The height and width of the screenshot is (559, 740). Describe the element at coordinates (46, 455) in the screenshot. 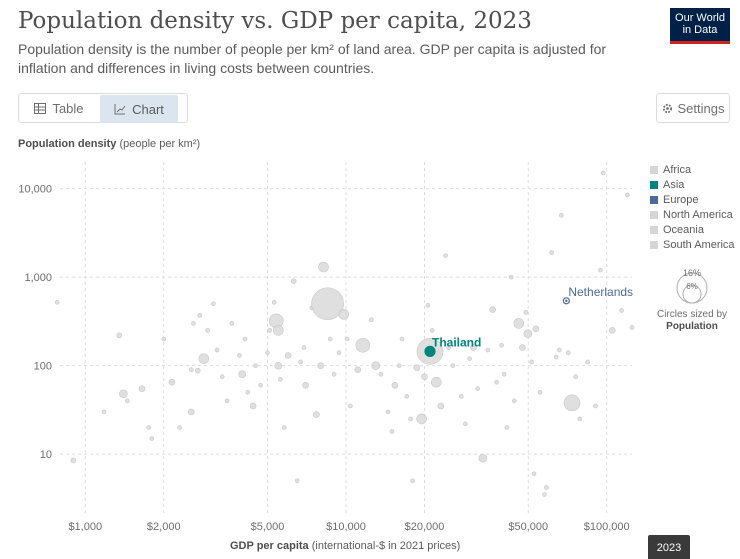

I see `y-tick-label: 10` at that location.